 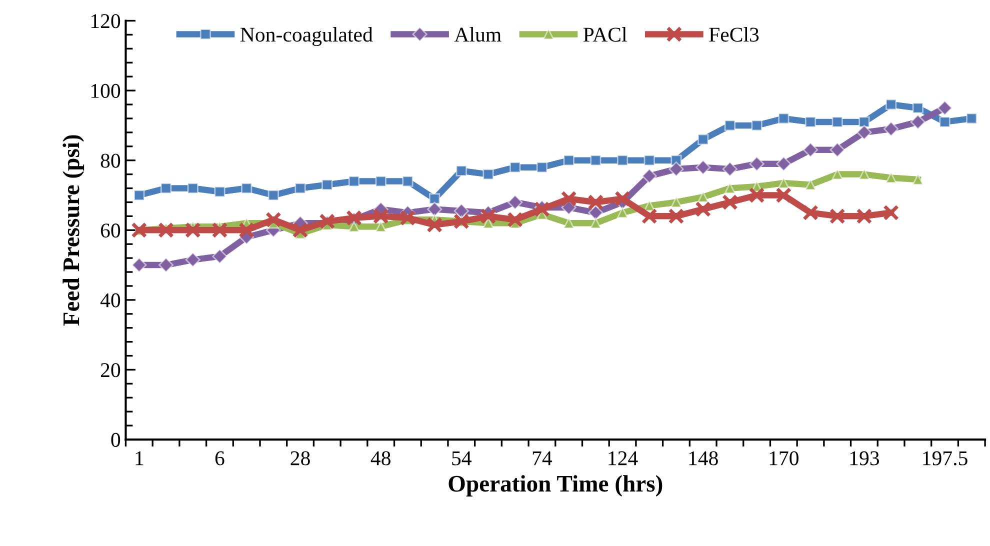 What do you see at coordinates (115, 439) in the screenshot?
I see `y-tick-label: 0` at bounding box center [115, 439].